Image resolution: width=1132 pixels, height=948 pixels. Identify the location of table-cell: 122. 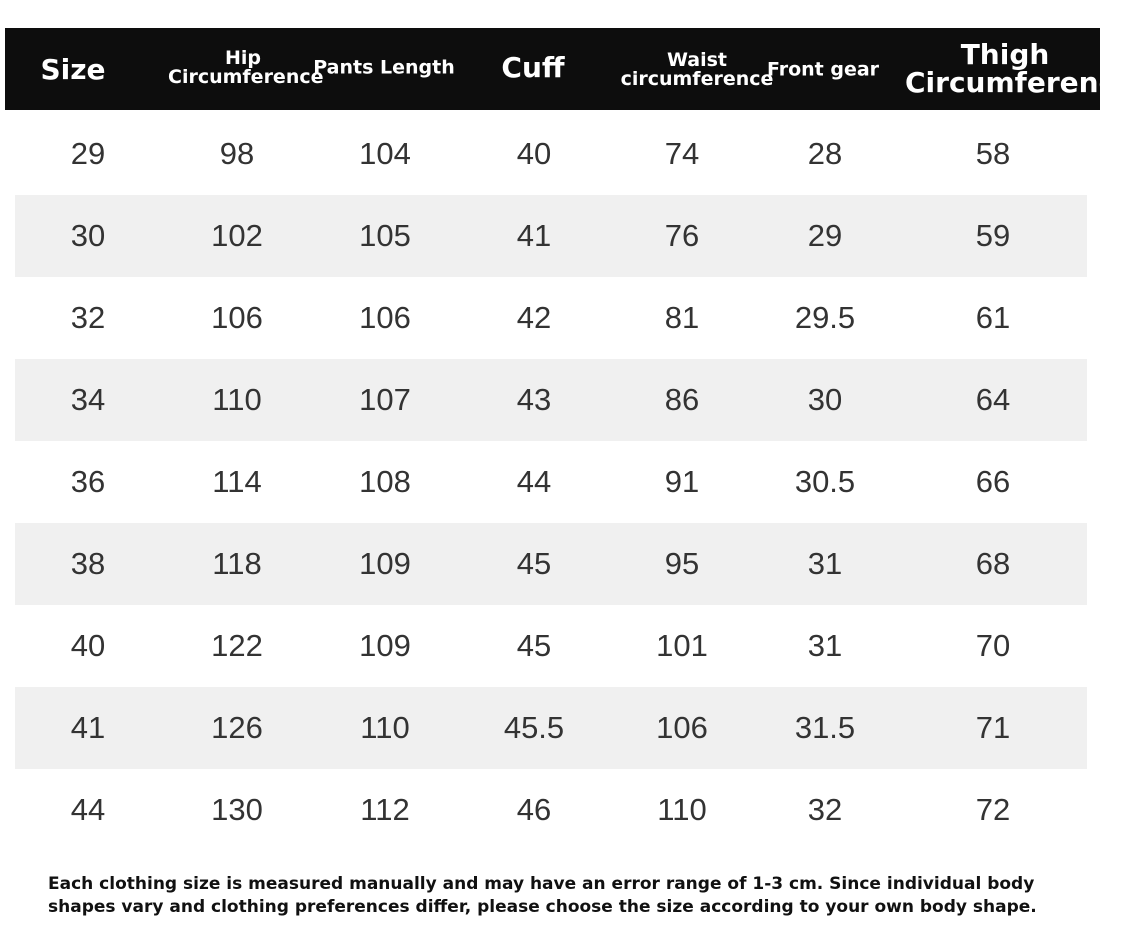
(237, 645).